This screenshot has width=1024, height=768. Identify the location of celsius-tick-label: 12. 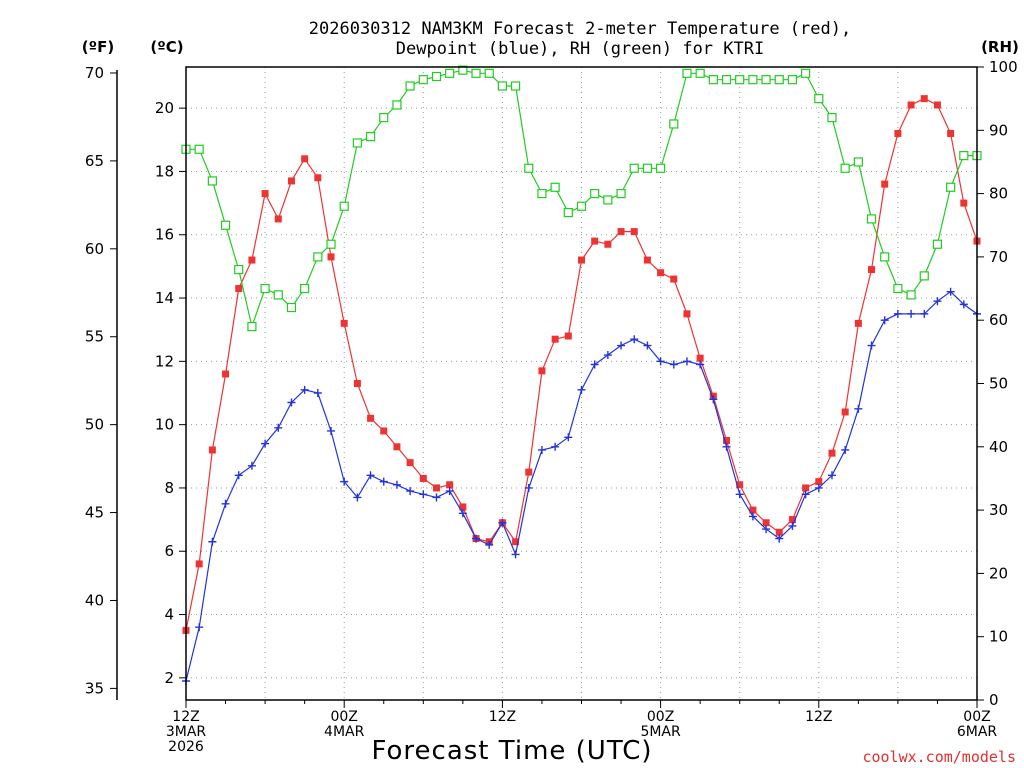
(164, 361).